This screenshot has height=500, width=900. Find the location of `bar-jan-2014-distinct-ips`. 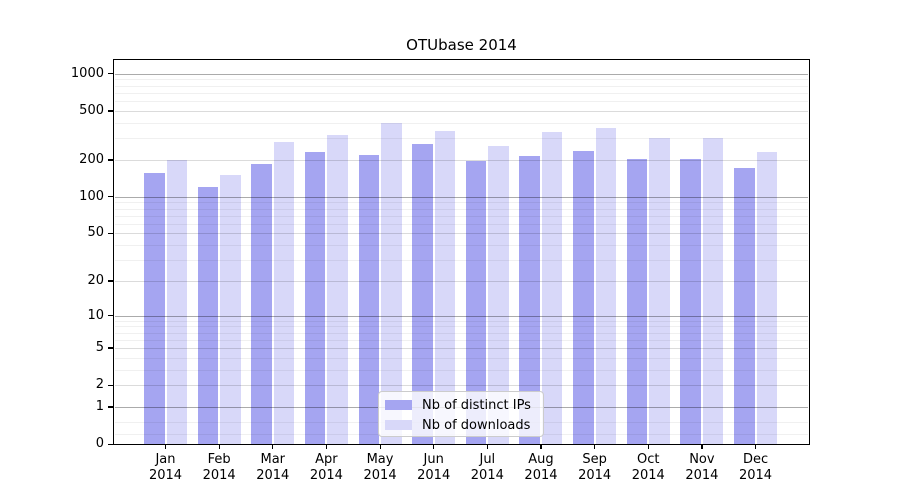

bar-jan-2014-distinct-ips is located at coordinates (154, 308).